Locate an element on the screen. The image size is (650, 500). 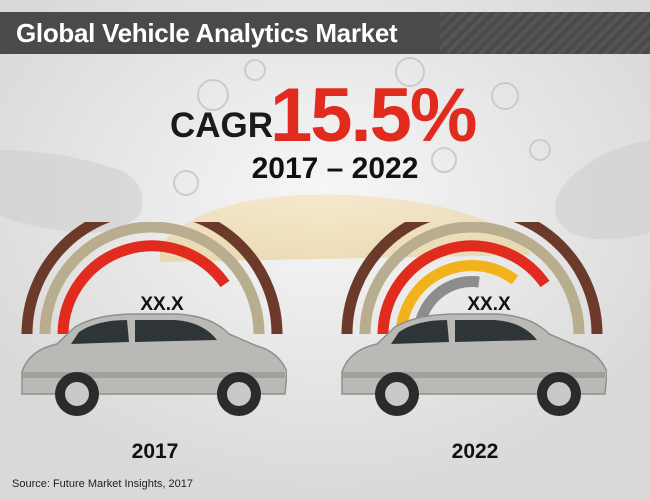
gauge-2017-value: XX.X is located at coordinates (162, 304).